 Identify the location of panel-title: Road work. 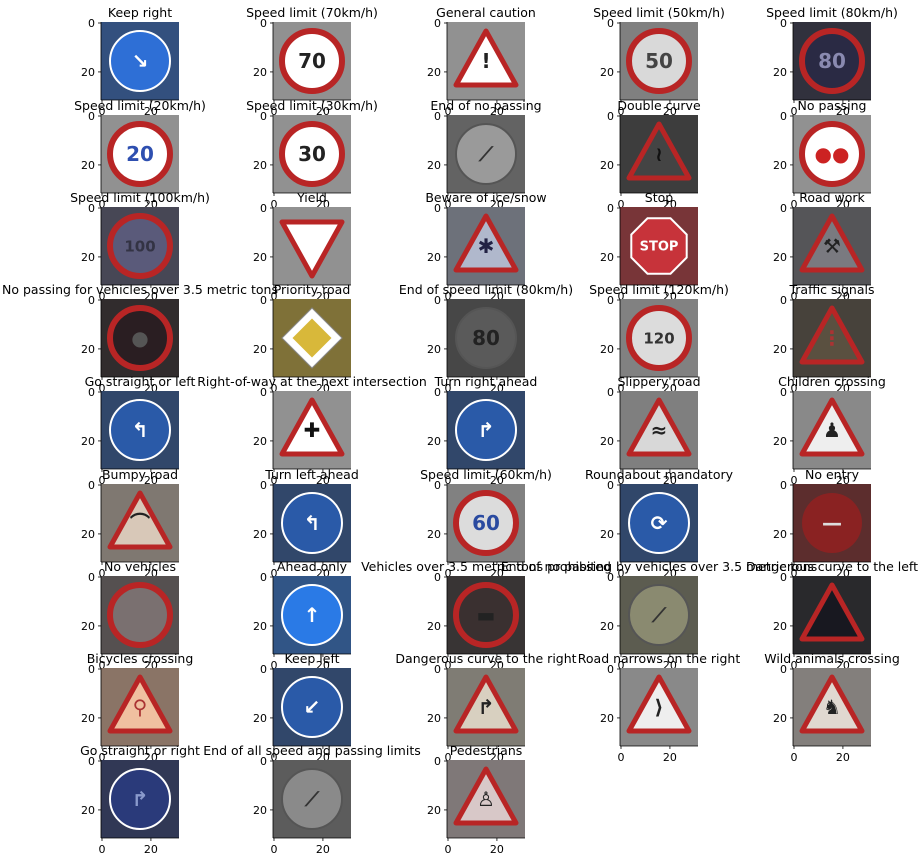
(832, 197).